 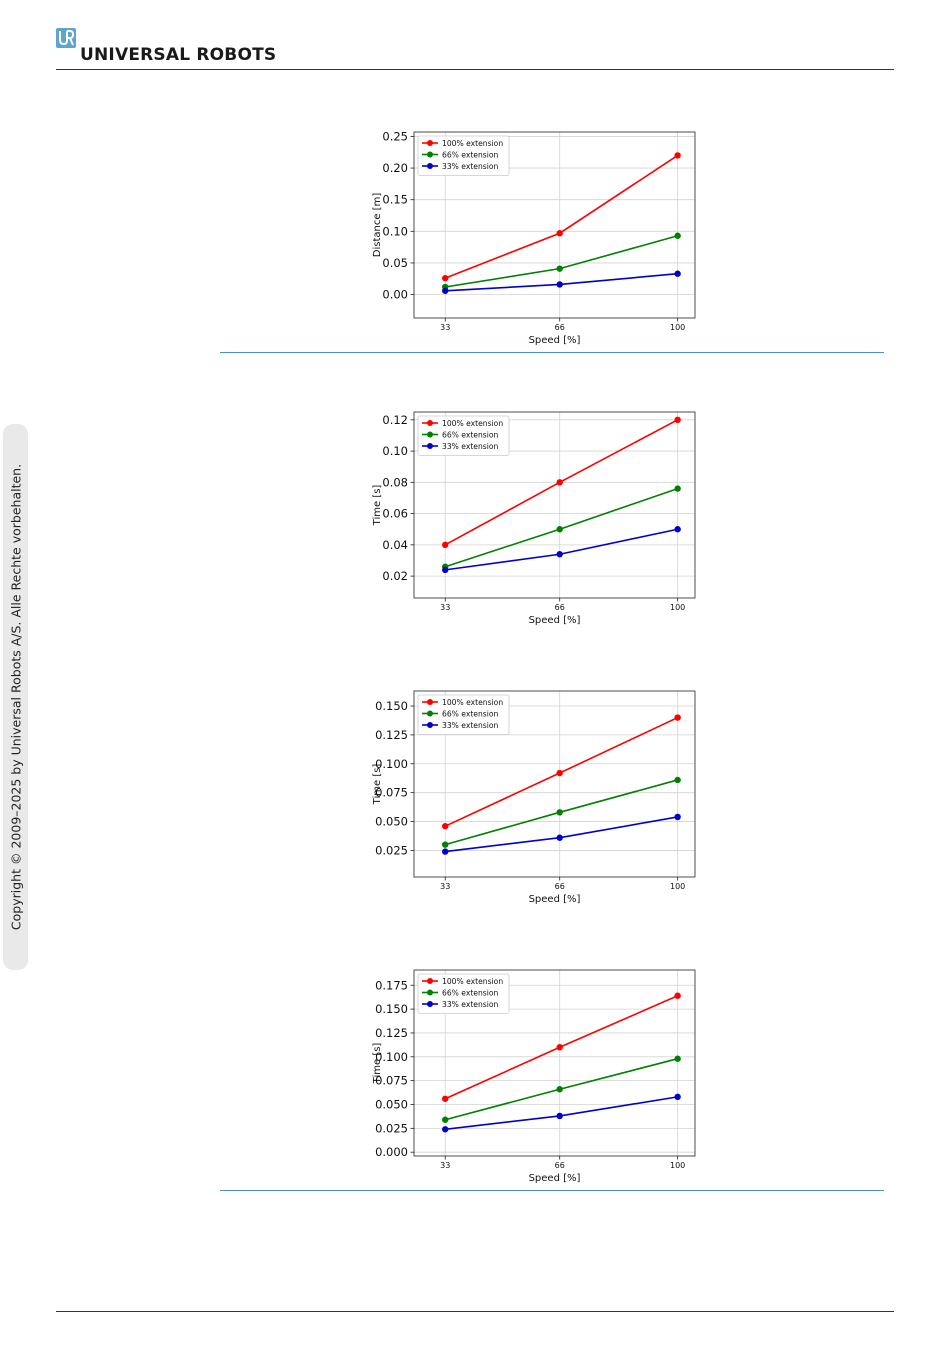 I want to click on y-tick-label: 0.20, so click(x=395, y=168).